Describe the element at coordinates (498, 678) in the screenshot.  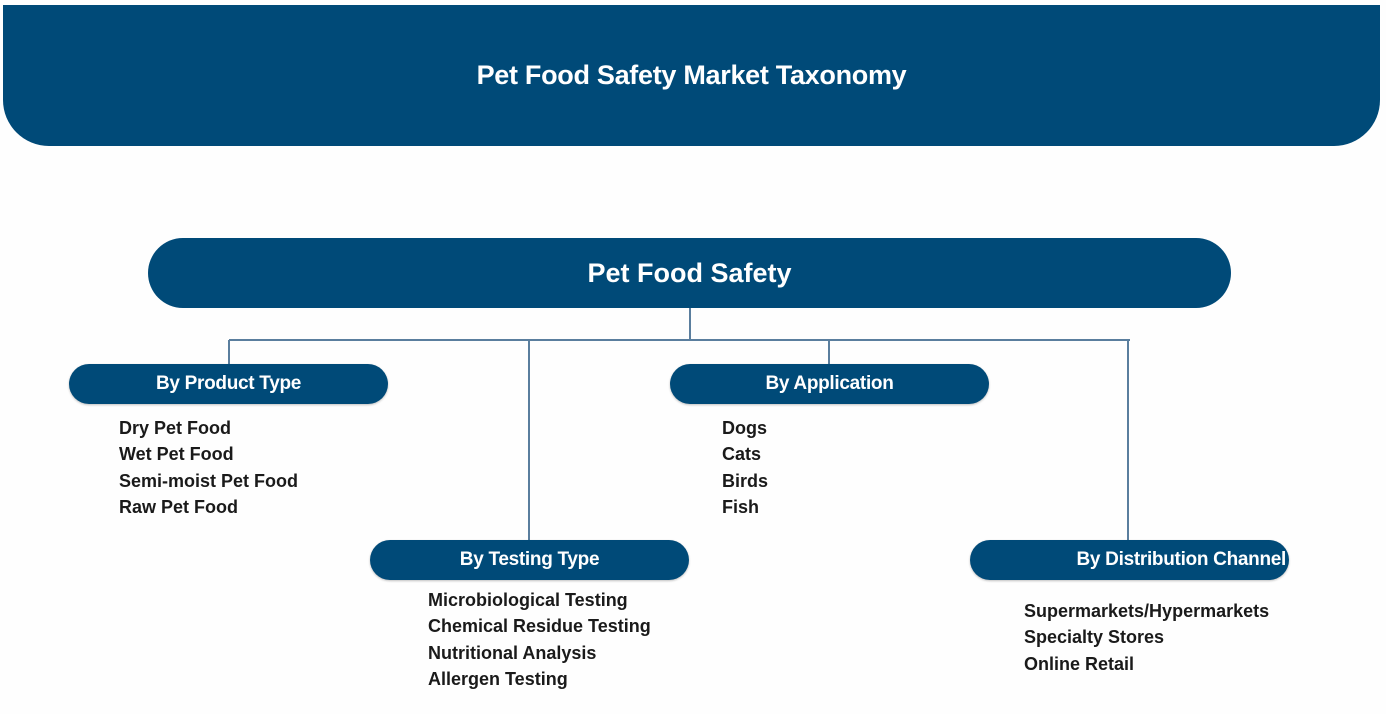
I see `list-item: Allergen Testing` at that location.